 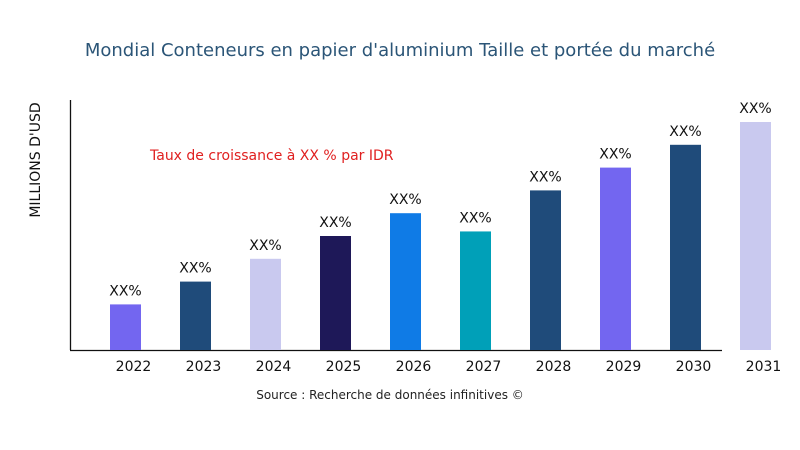 What do you see at coordinates (685, 247) in the screenshot?
I see `bar-2030` at bounding box center [685, 247].